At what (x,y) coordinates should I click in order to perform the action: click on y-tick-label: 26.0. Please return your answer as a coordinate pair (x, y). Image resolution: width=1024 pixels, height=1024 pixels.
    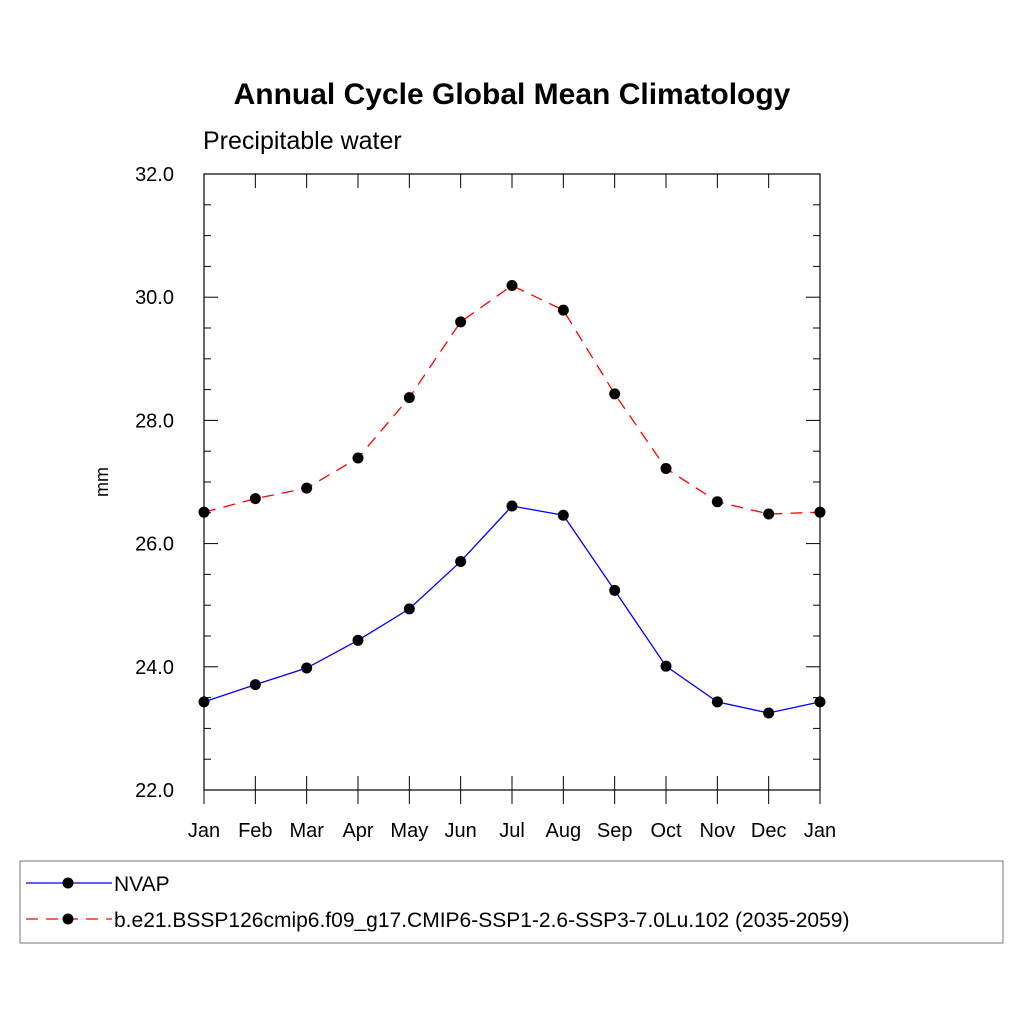
    Looking at the image, I should click on (154, 545).